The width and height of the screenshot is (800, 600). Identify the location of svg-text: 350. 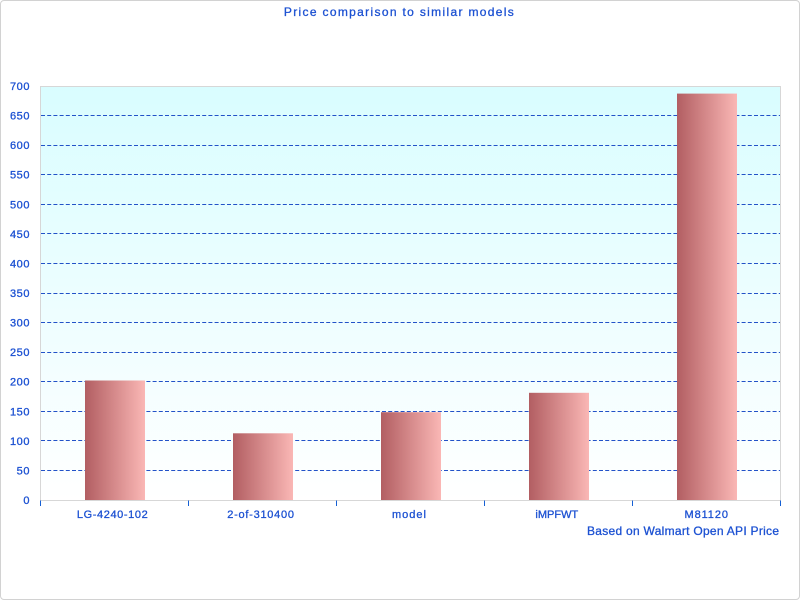
(20, 294).